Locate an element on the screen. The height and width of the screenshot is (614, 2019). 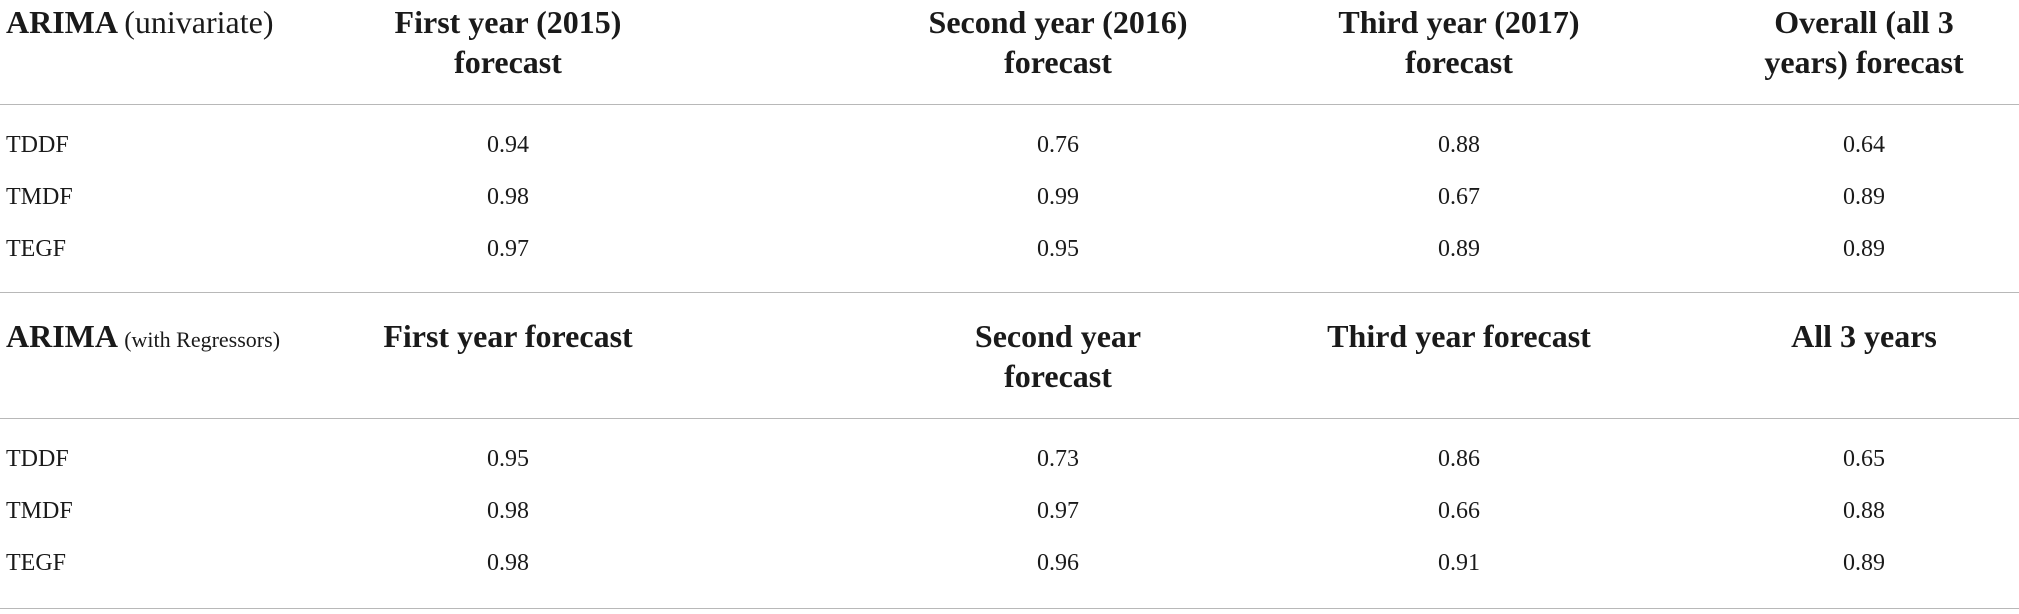
table-row: TDDF 0.95 0.73 0.86 0.65 is located at coordinates (1009, 458).